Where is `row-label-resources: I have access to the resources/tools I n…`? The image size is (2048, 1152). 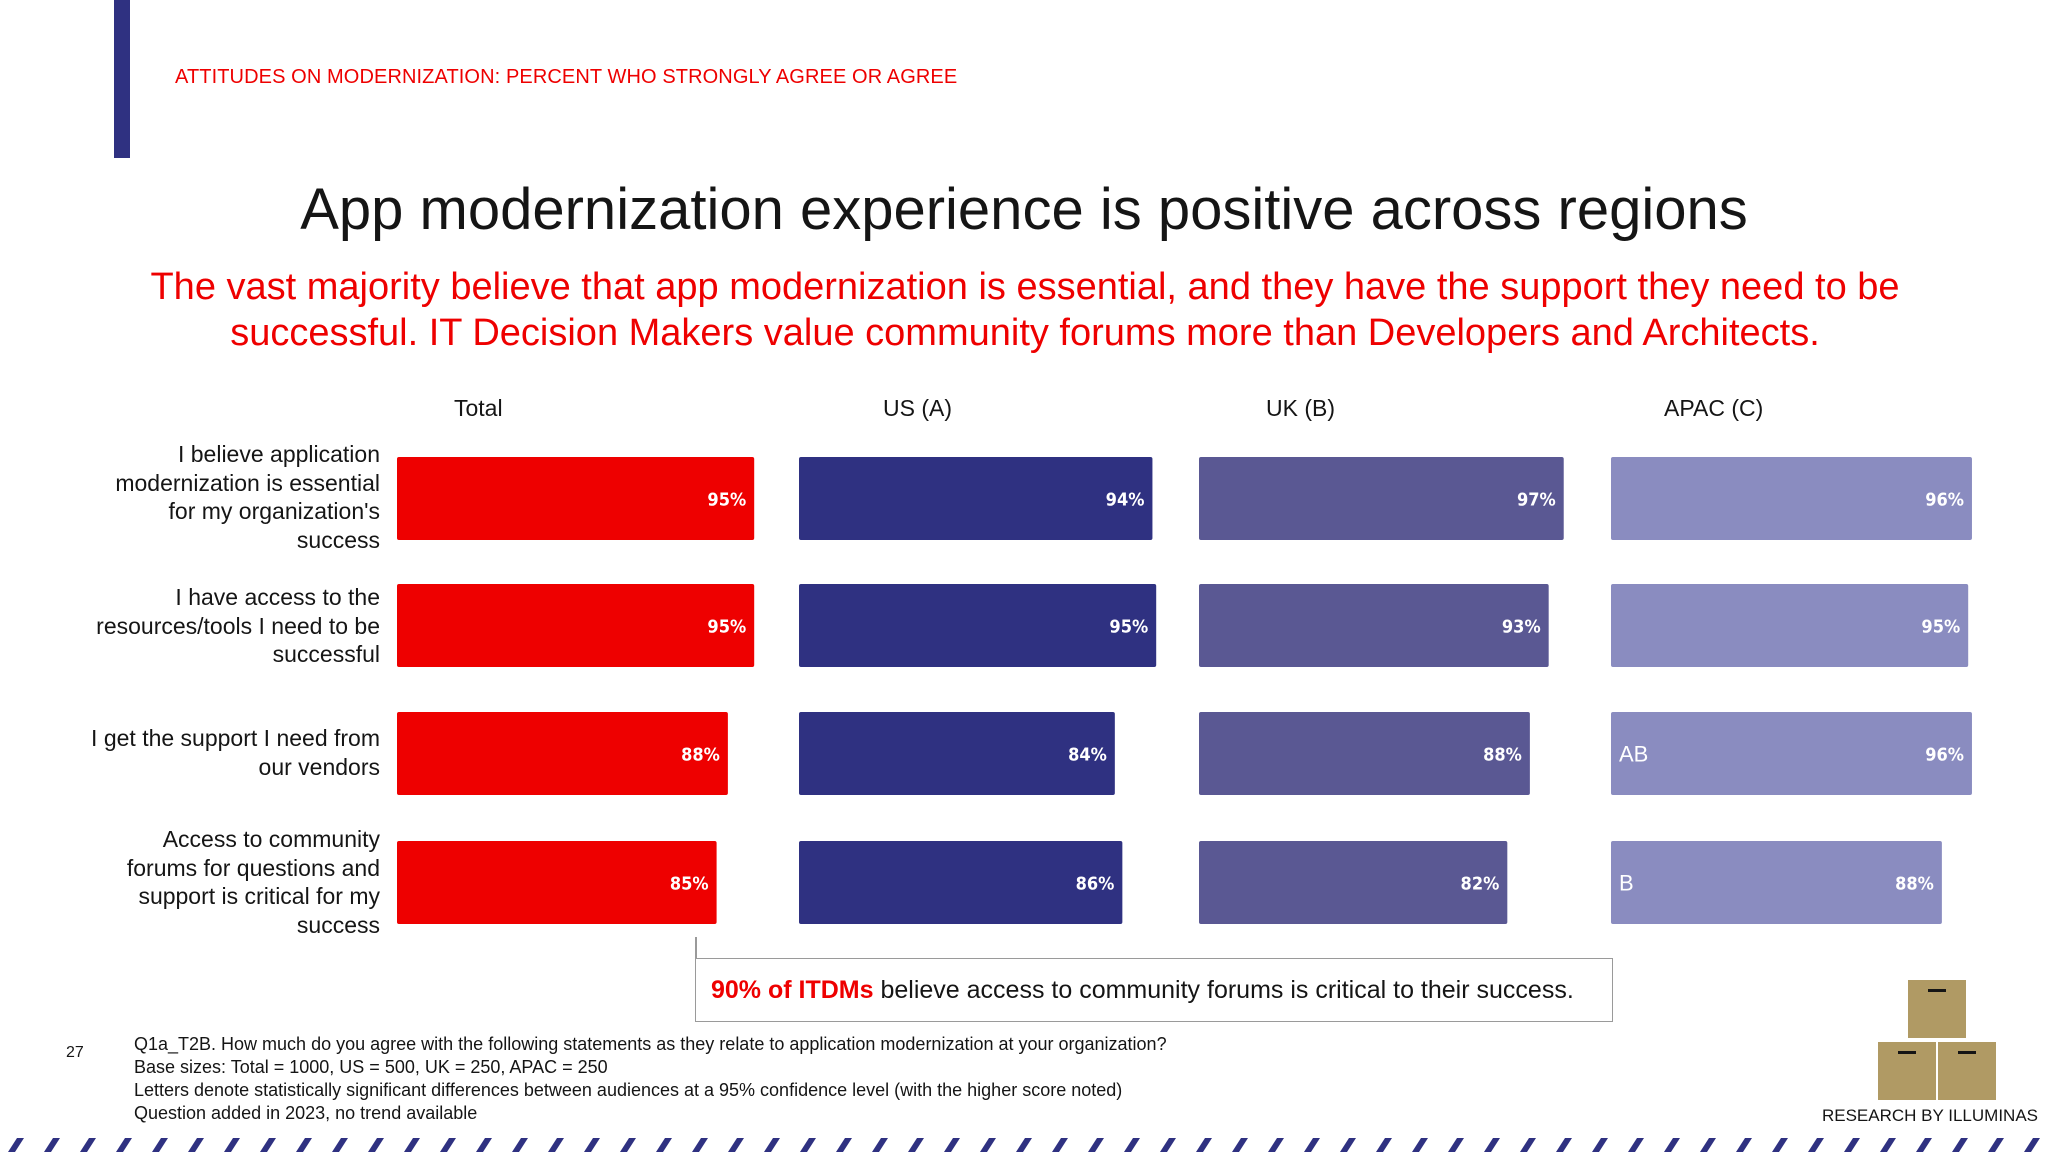
row-label-resources: I have access to the resources/tools I n… is located at coordinates (238, 625).